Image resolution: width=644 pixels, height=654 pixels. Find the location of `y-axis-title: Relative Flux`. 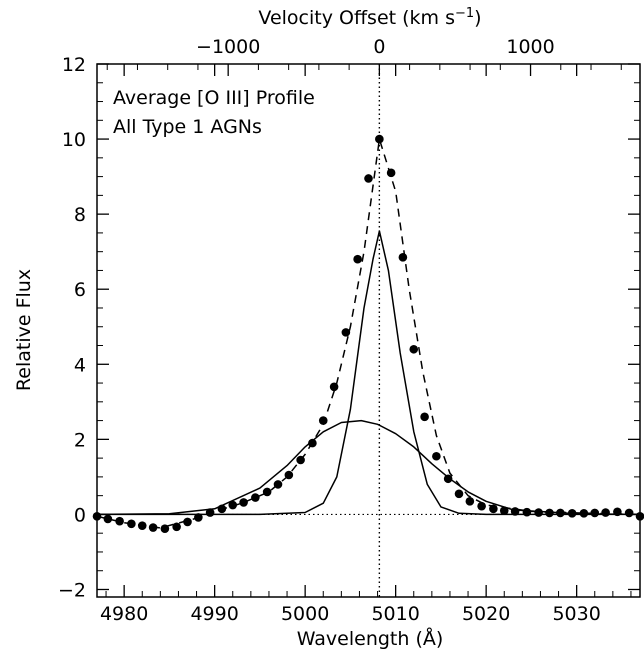

y-axis-title: Relative Flux is located at coordinates (24, 330).